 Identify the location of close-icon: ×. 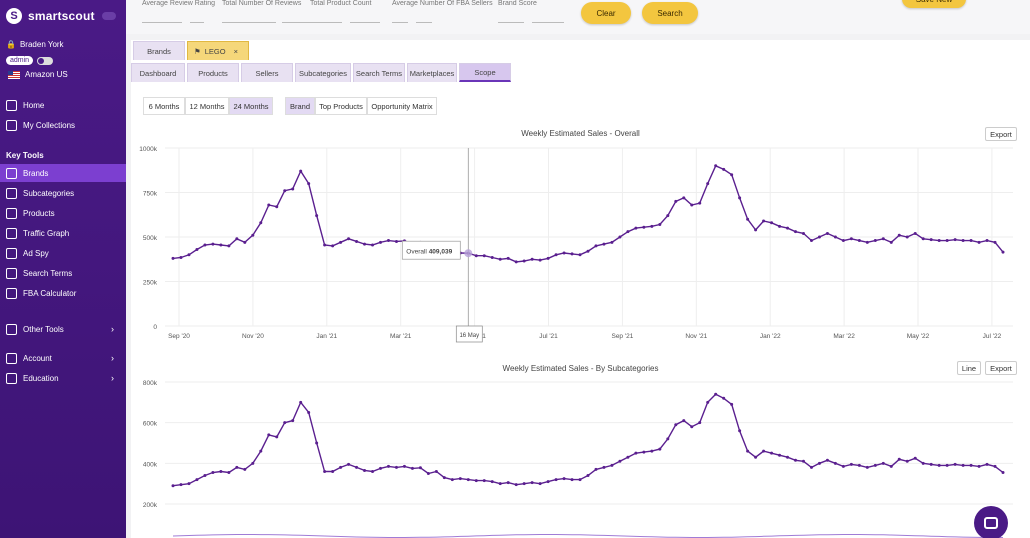
(235, 51).